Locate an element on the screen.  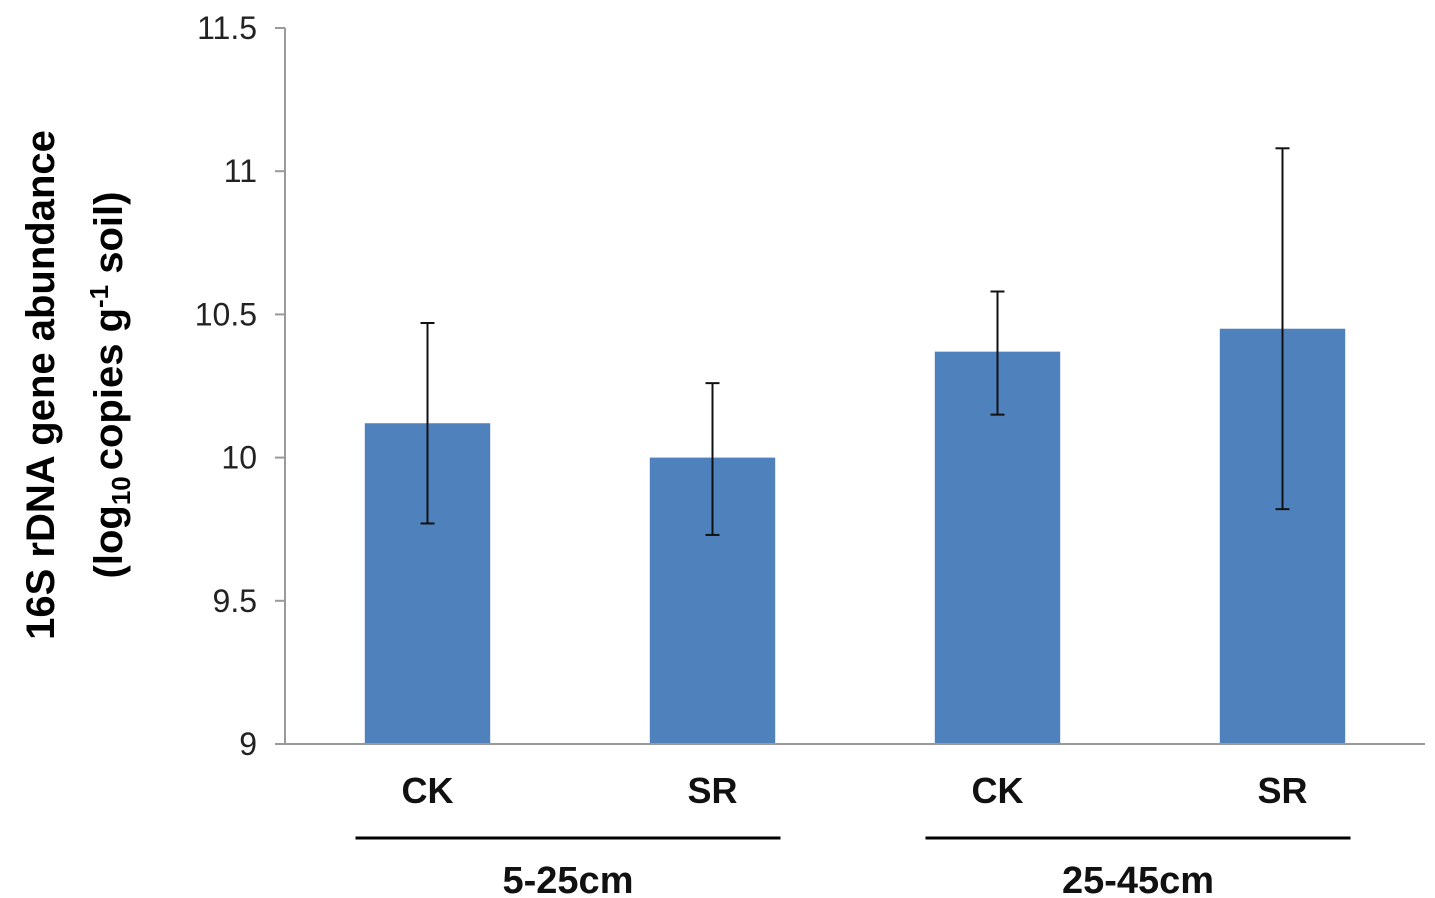
y-tick-label: 11 is located at coordinates (240, 171).